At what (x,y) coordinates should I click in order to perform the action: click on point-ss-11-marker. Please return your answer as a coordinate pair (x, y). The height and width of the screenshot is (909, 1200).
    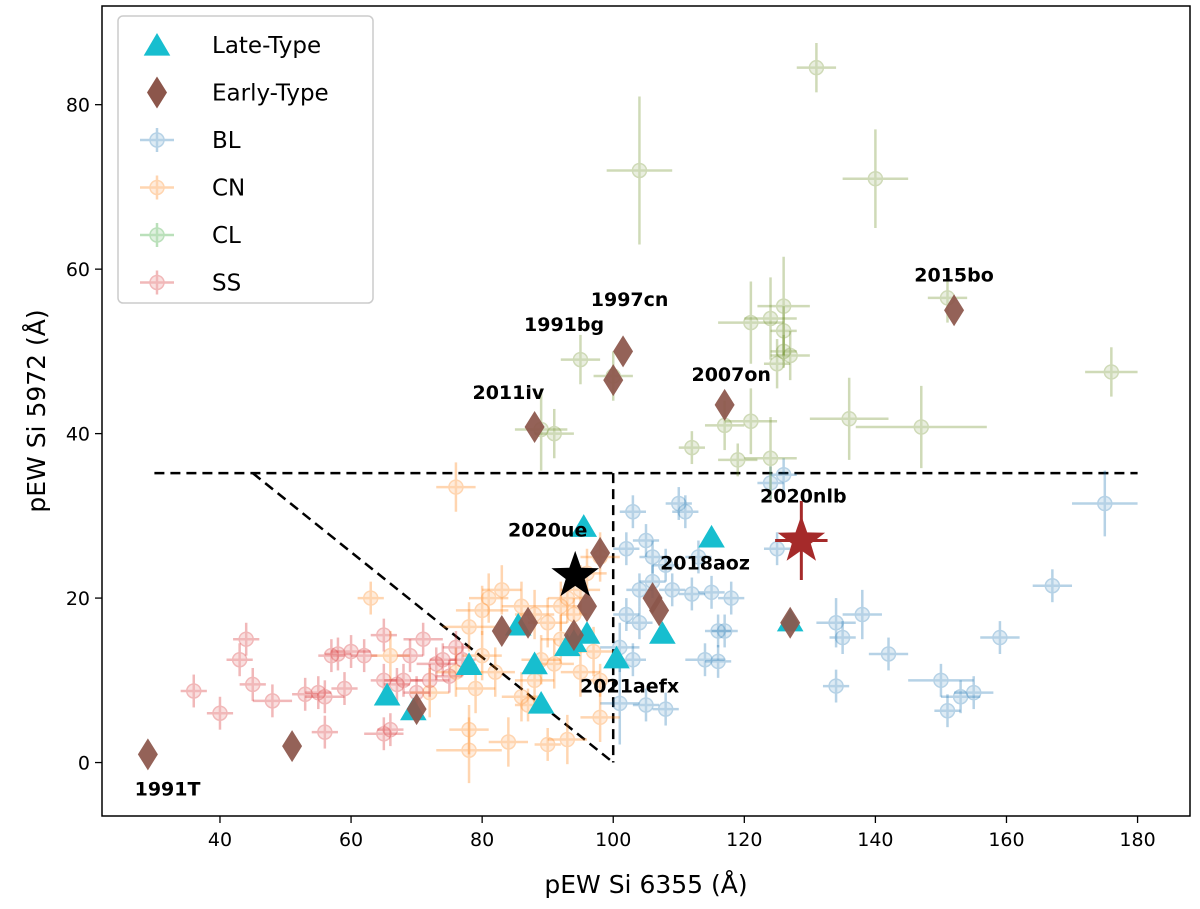
    Looking at the image, I should click on (338, 654).